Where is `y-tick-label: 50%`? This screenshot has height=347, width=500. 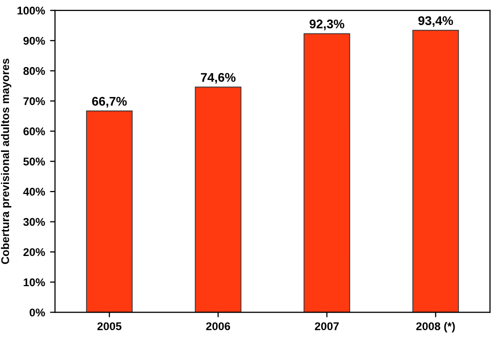 y-tick-label: 50% is located at coordinates (34, 162).